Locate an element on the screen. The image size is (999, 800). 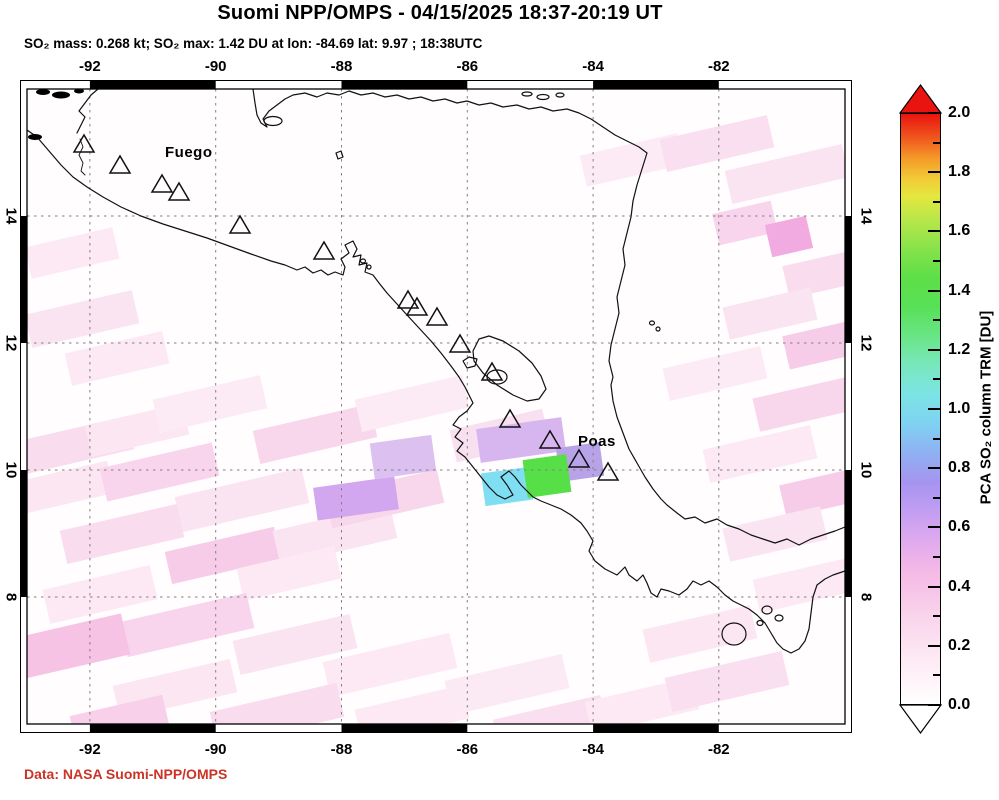
lake-yojoa-outline is located at coordinates (339, 155).